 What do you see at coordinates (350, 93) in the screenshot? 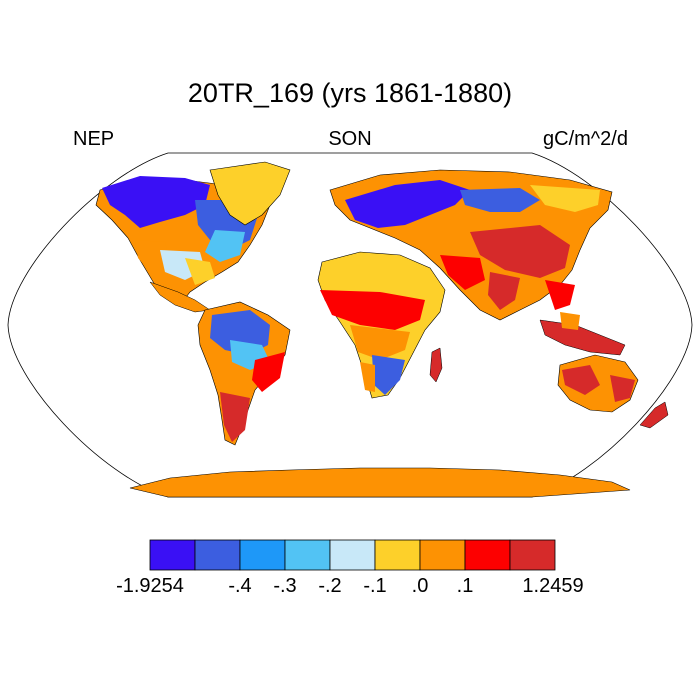
I see `map-title: 20TR_169 (yrs 1861-1880)` at bounding box center [350, 93].